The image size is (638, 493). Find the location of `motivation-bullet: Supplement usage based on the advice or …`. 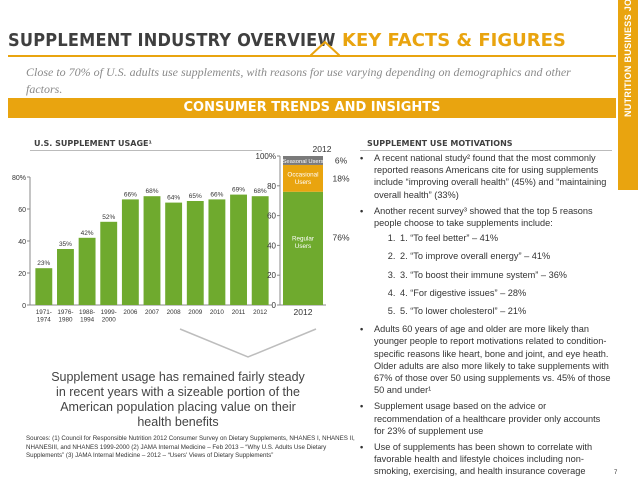

motivation-bullet: Supplement usage based on the advice or … is located at coordinates (485, 418).